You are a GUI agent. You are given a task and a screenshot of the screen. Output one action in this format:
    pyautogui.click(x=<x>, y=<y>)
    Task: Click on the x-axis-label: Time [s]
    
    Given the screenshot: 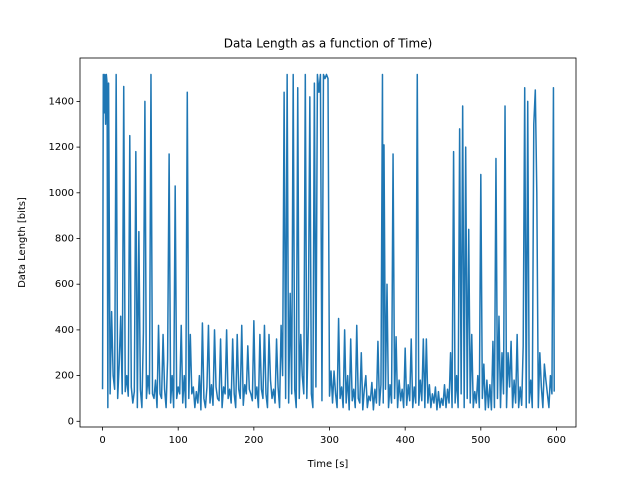 What is the action you would take?
    pyautogui.click(x=328, y=464)
    